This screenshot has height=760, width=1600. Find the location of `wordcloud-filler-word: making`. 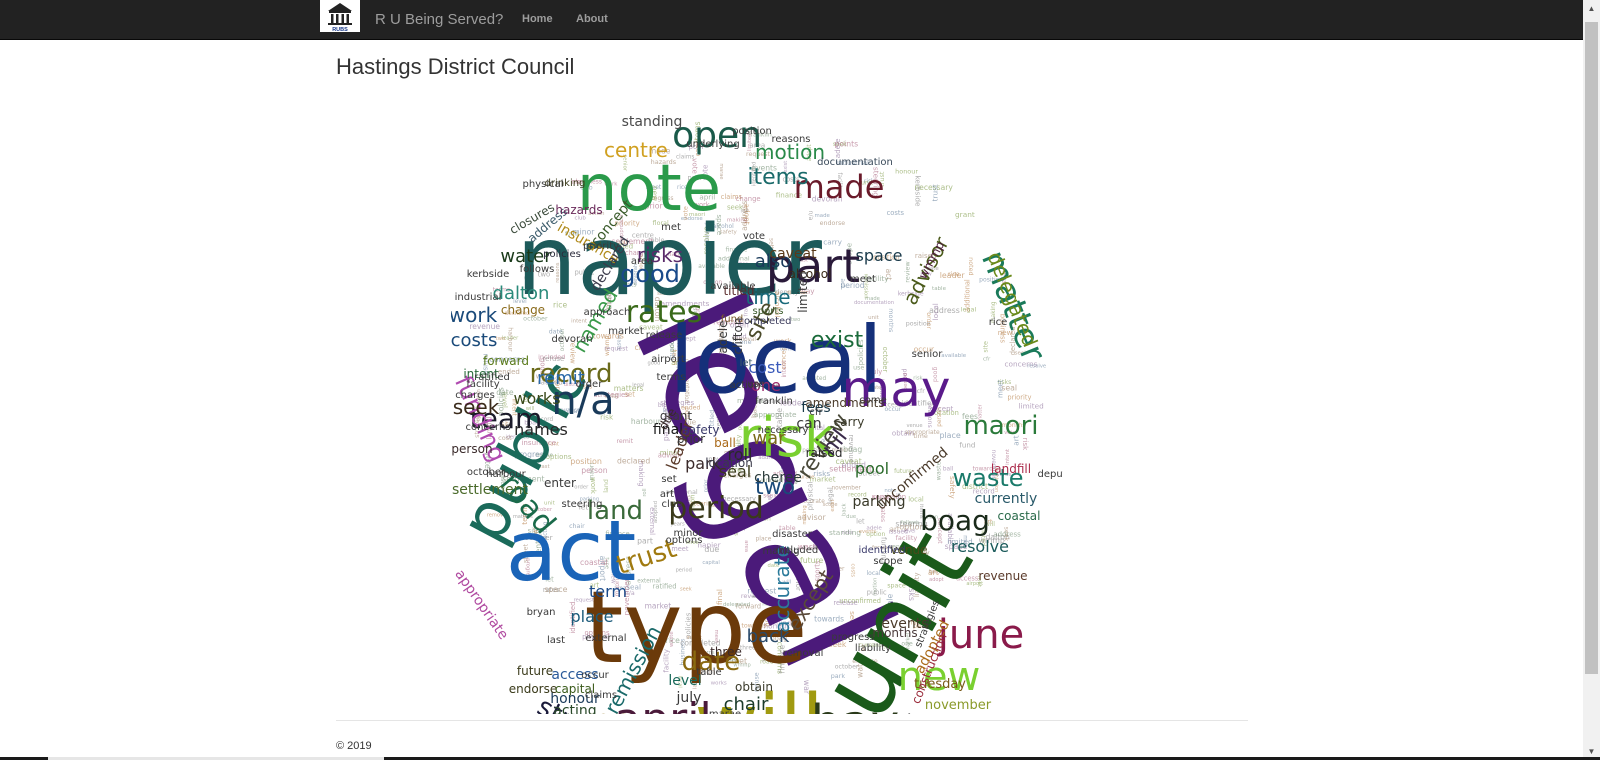

wordcloud-filler-word: making is located at coordinates (641, 473).